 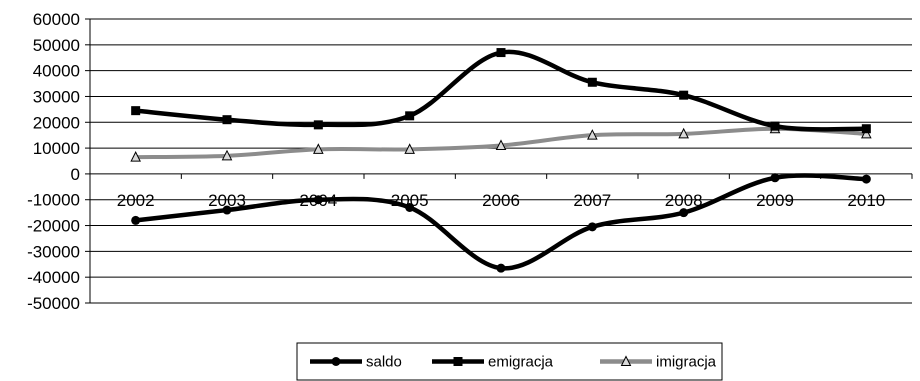 I want to click on y-tick-label: -50000, so click(x=53, y=303).